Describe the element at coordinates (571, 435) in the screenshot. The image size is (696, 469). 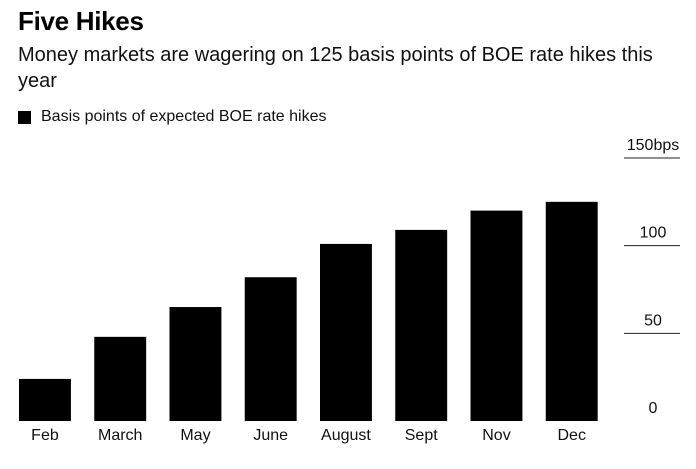
I see `x-tick-label-dec: Dec` at that location.